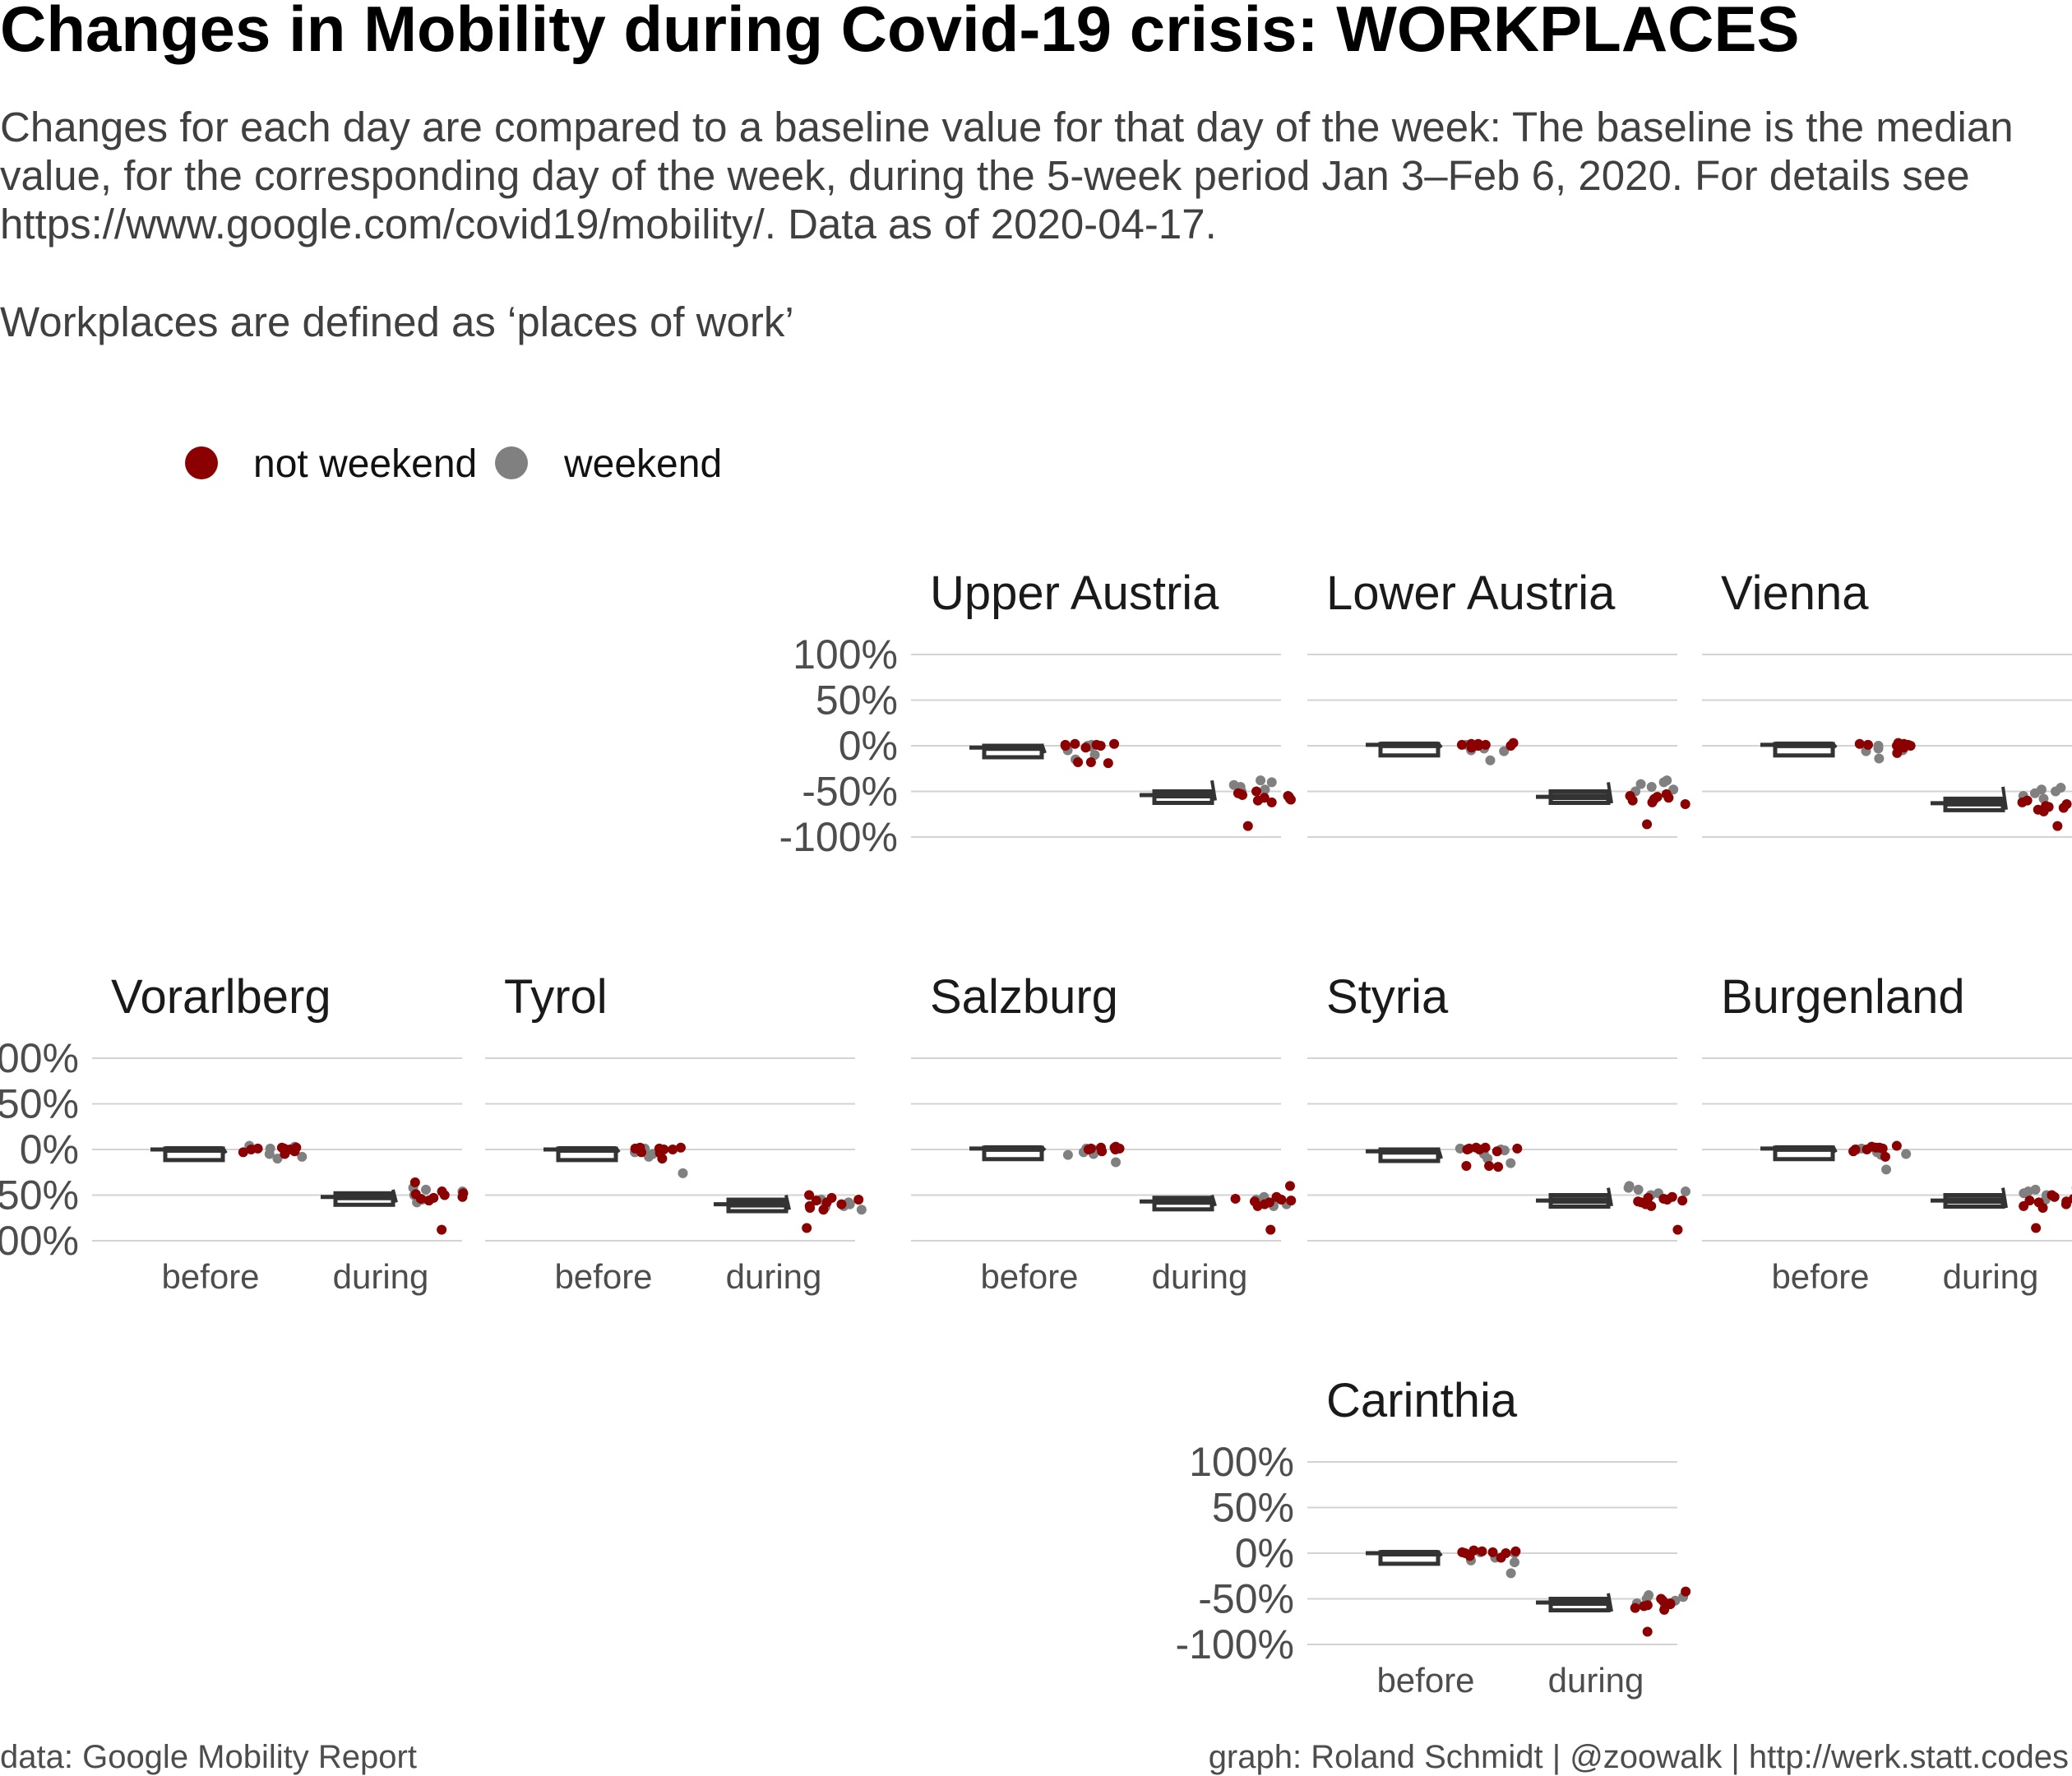 This screenshot has height=1776, width=2072. Describe the element at coordinates (365, 464) in the screenshot. I see `legend-label-not-weekend: not weekend` at that location.